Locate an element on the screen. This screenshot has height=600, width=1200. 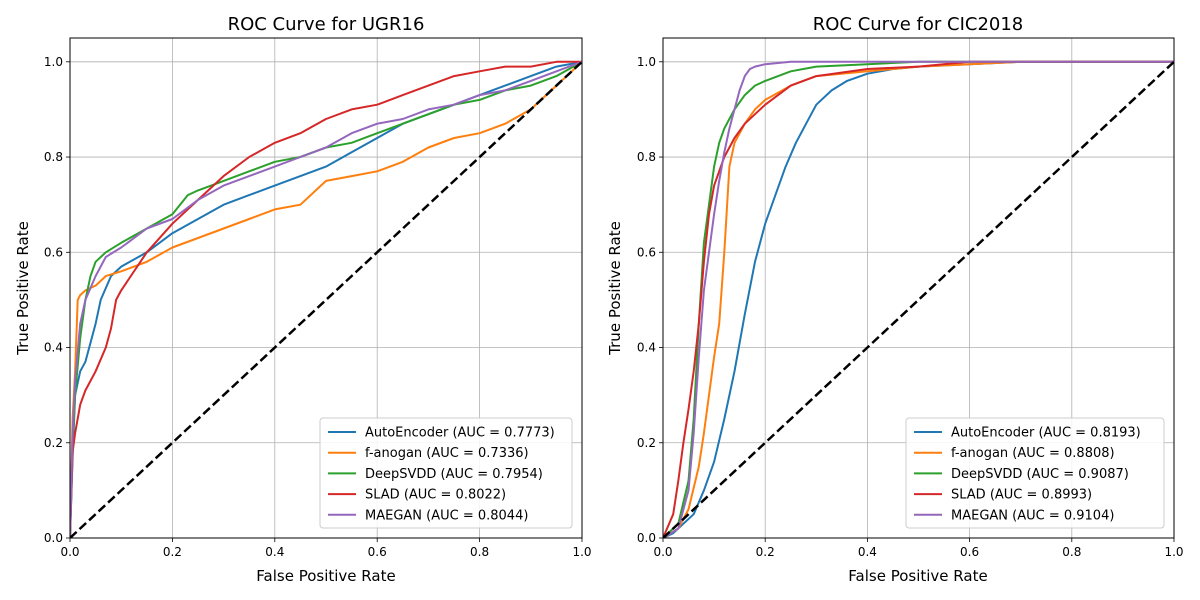
legend-entry: MAEGAN (AUC = 0.8044) is located at coordinates (446, 515).